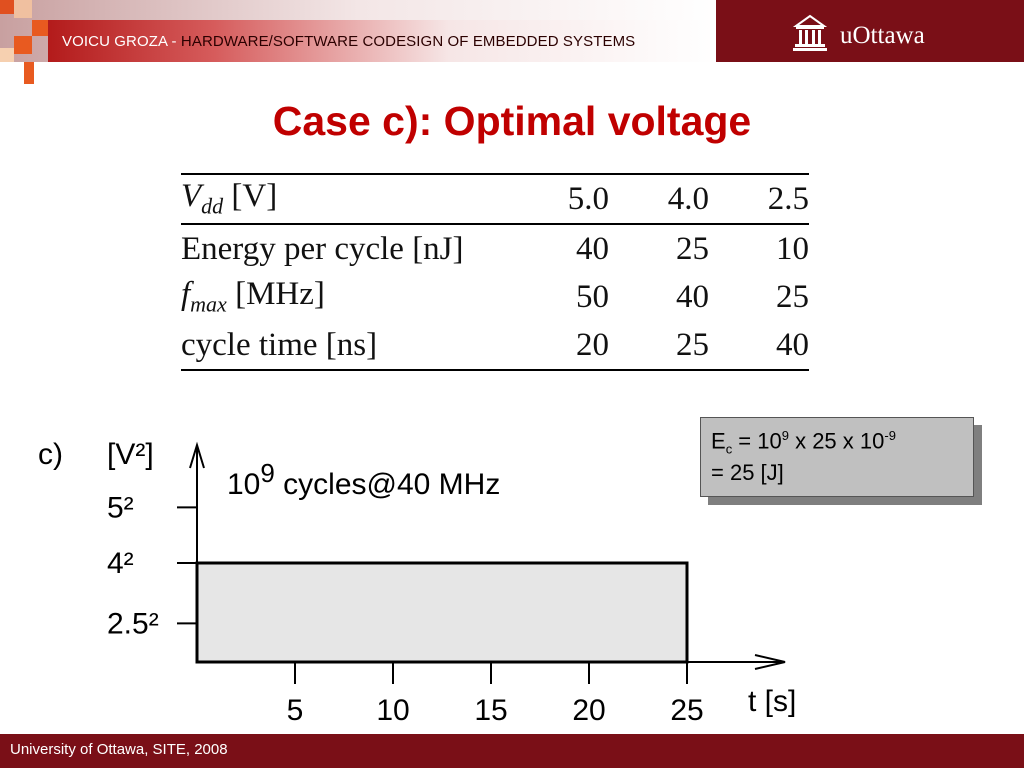 This screenshot has width=1024, height=768. Describe the element at coordinates (495, 297) in the screenshot. I see `table-row: fmax [MHz] 50 40 25` at that location.